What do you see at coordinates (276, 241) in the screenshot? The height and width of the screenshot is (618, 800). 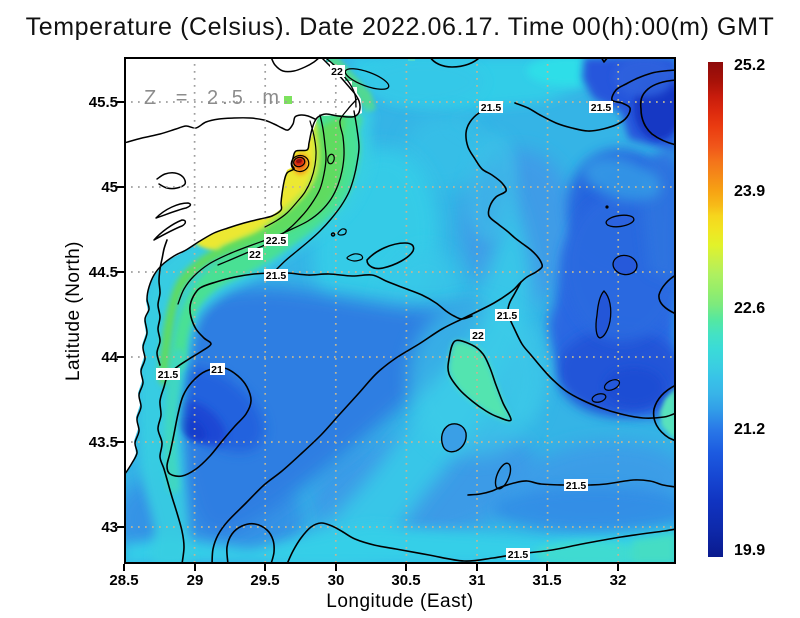 I see `svg-text: 22.5` at bounding box center [276, 241].